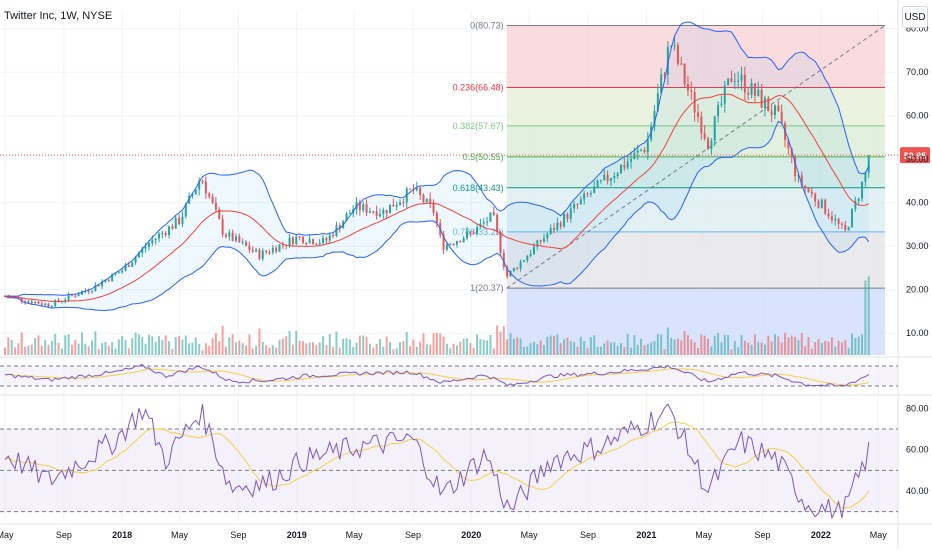 The width and height of the screenshot is (932, 555). What do you see at coordinates (437, 465) in the screenshot?
I see `rsi-ma-line` at bounding box center [437, 465].